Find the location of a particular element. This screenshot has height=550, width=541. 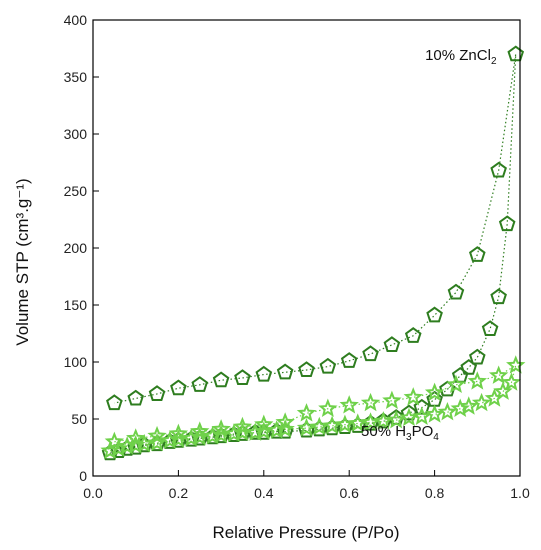

y-tick-label: 400 is located at coordinates (76, 20).